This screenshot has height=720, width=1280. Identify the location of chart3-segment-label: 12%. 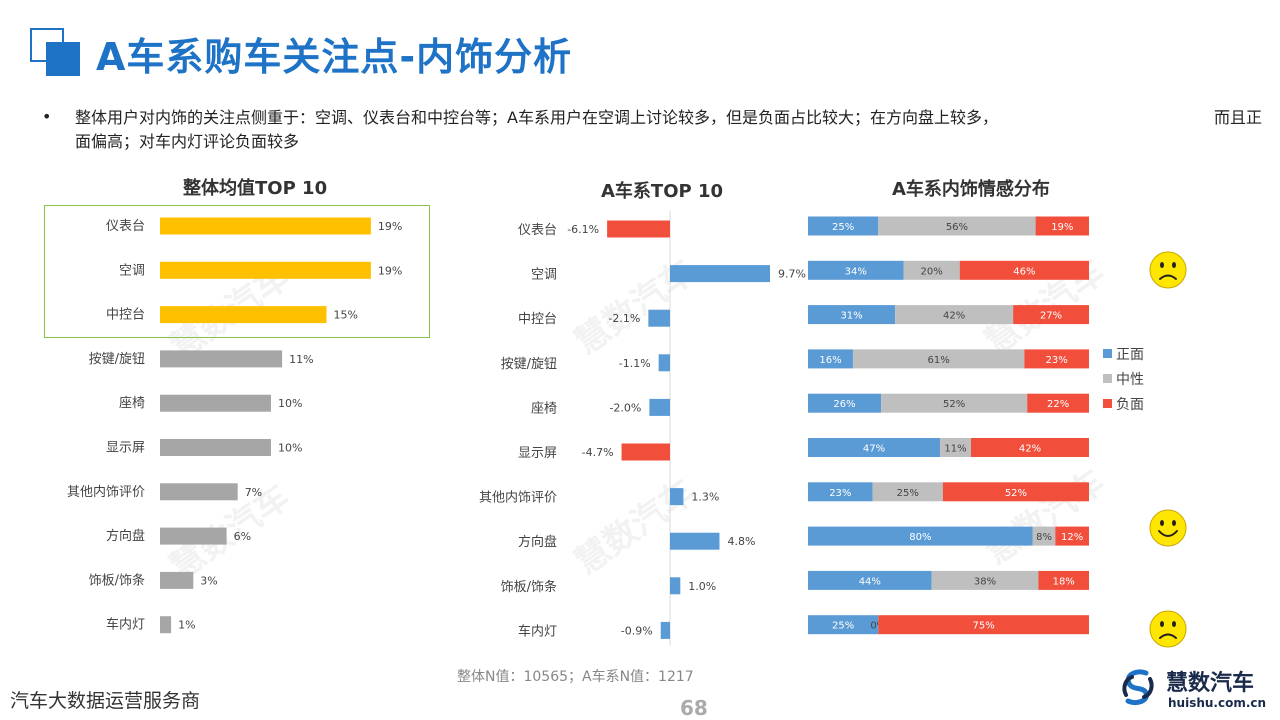
(1072, 537).